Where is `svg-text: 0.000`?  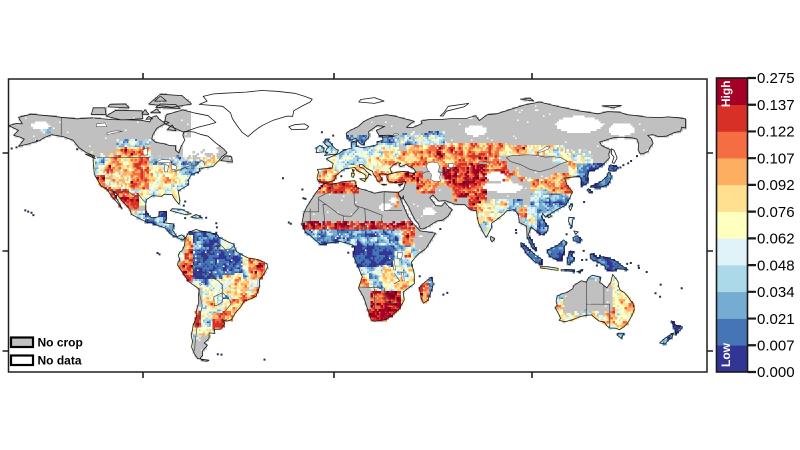
svg-text: 0.000 is located at coordinates (776, 372).